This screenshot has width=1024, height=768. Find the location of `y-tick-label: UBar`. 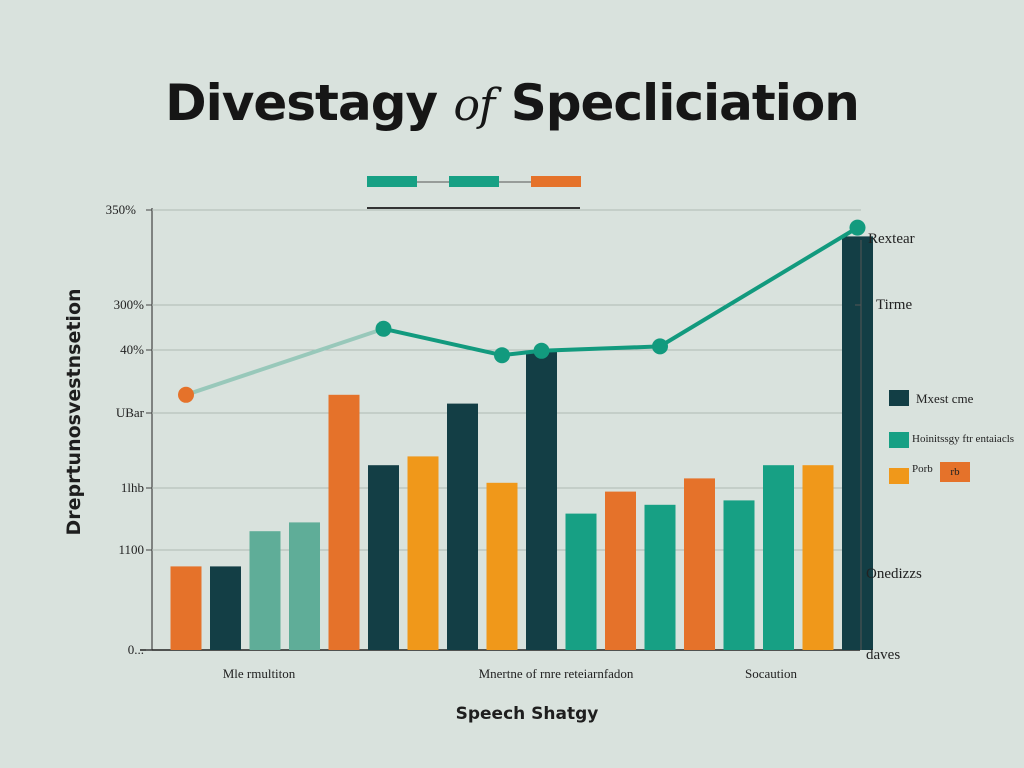

y-tick-label: UBar is located at coordinates (130, 412).